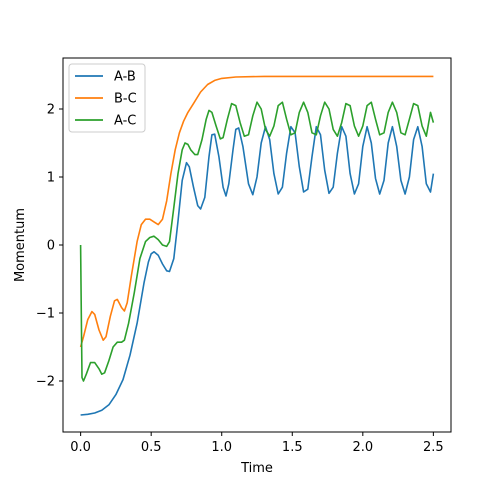  I want to click on y-axis: −2 −1 0 1 2, so click(49, 246).